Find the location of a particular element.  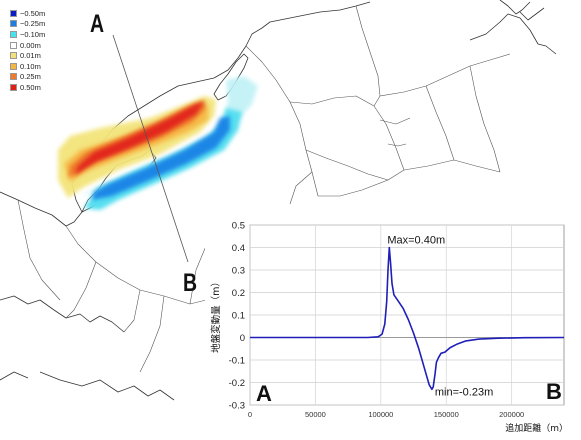

profile-start-label: A is located at coordinates (97, 24).